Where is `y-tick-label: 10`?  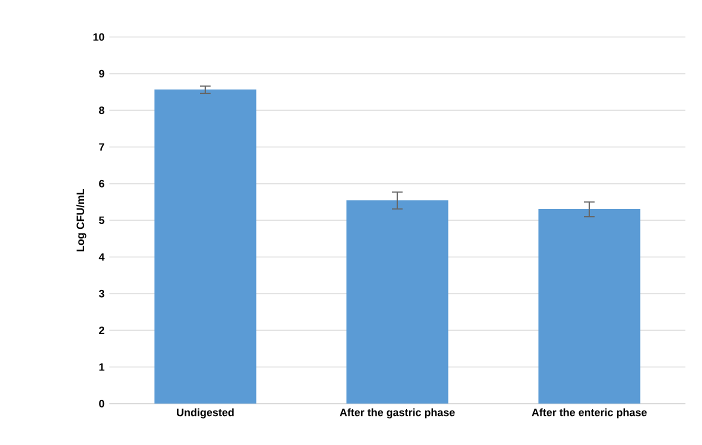
y-tick-label: 10 is located at coordinates (98, 37).